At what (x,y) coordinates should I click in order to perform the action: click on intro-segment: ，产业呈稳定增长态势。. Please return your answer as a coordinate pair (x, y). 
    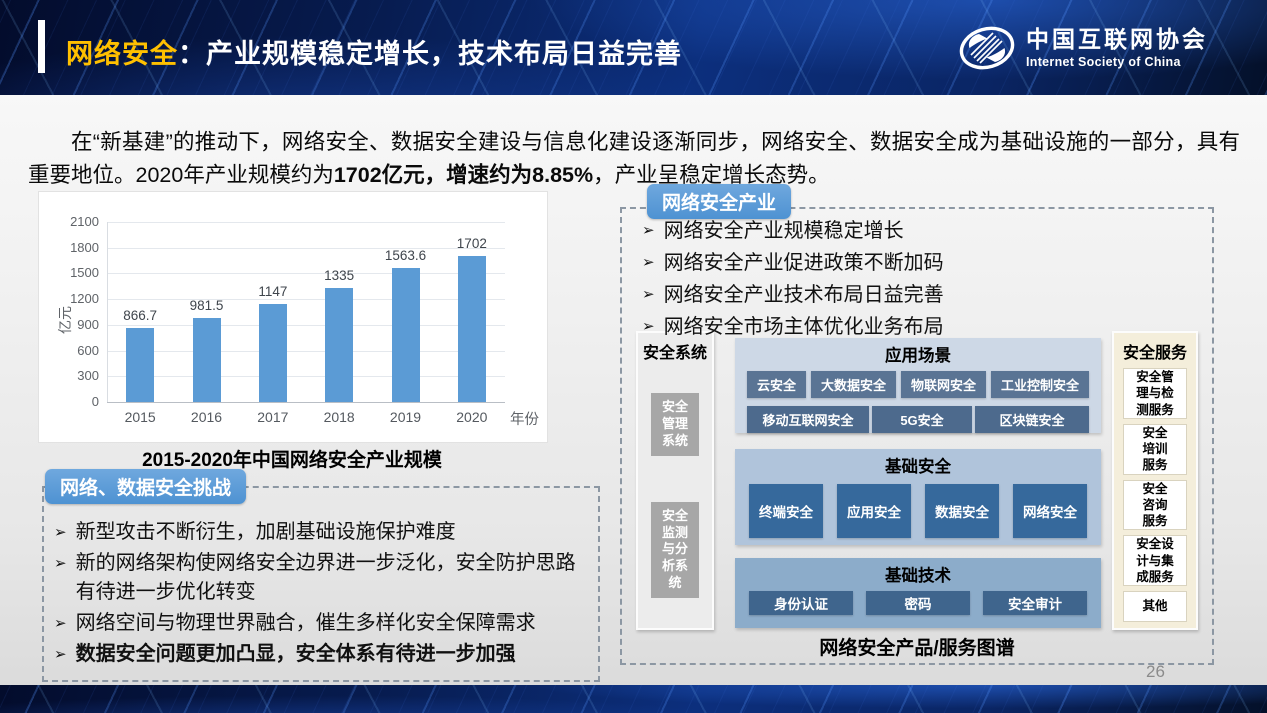
    Looking at the image, I should click on (711, 174).